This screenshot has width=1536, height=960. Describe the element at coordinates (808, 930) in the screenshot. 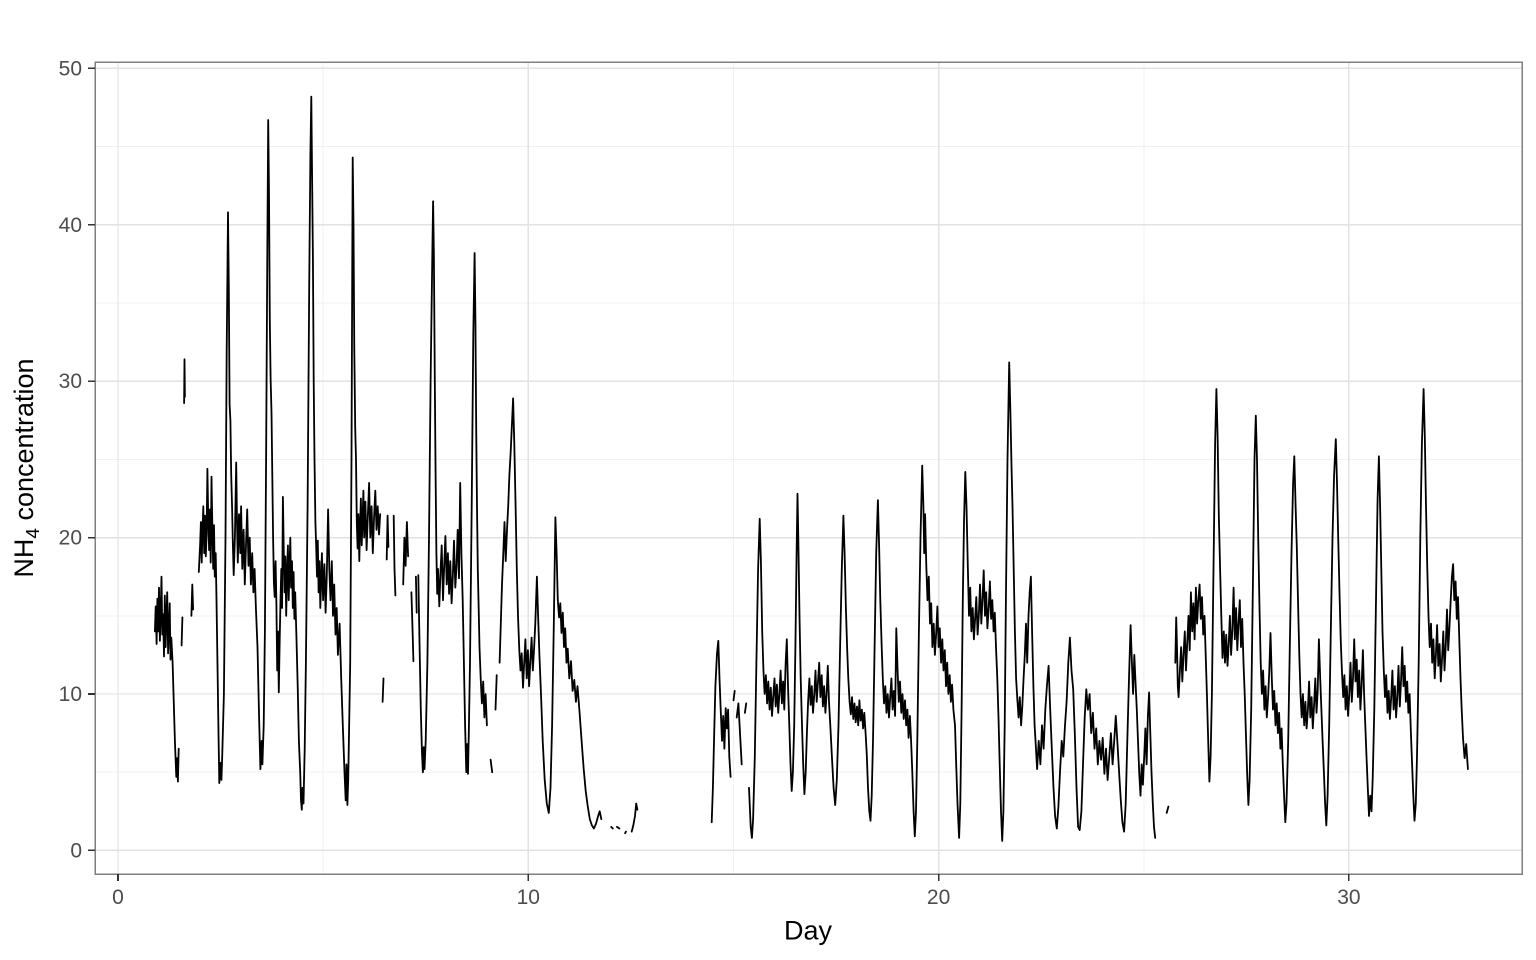

I see `x-axis-title: Day` at that location.